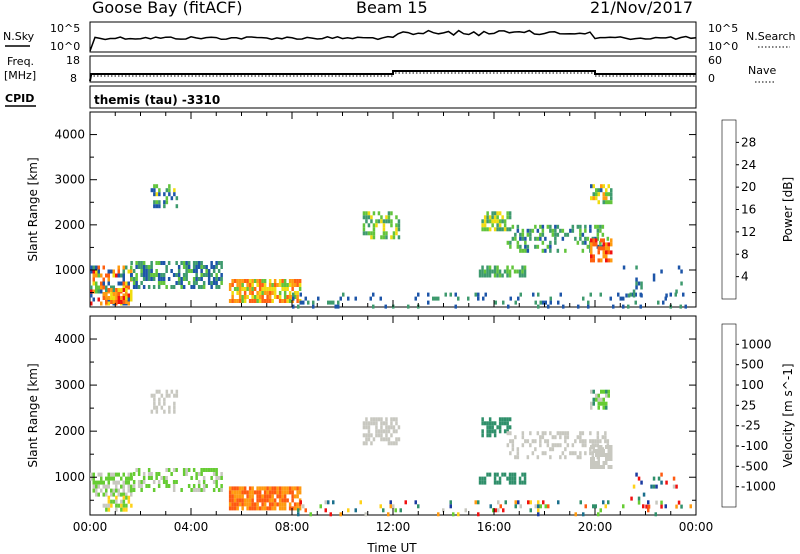 This screenshot has width=800, height=554. What do you see at coordinates (393, 527) in the screenshot?
I see `x-tick-label: 12:00` at bounding box center [393, 527].